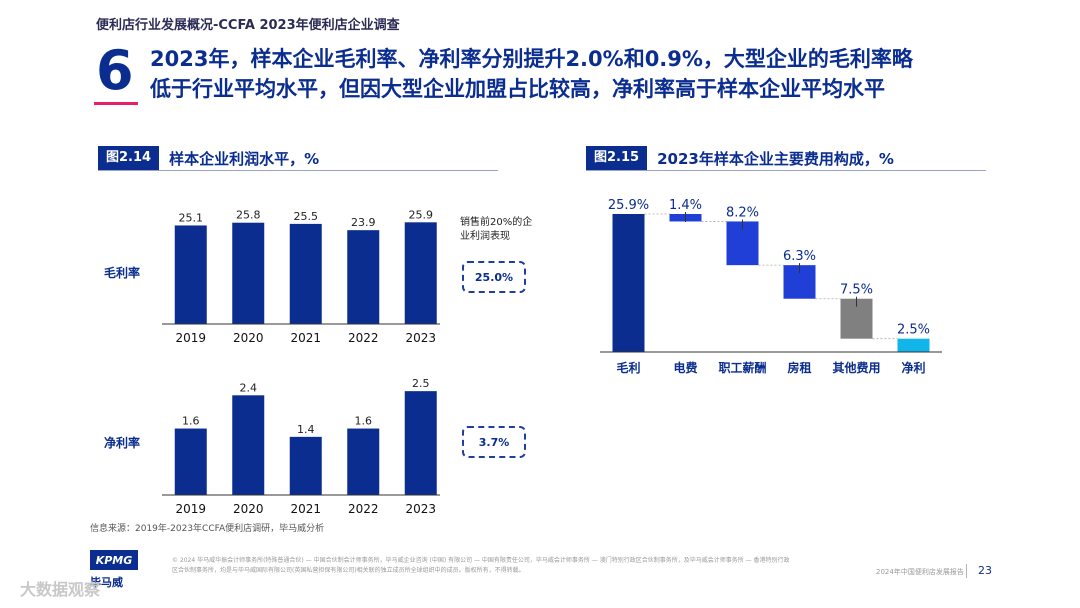 The image size is (1080, 608). I want to click on figure-left-tag: 图2.14, so click(129, 158).